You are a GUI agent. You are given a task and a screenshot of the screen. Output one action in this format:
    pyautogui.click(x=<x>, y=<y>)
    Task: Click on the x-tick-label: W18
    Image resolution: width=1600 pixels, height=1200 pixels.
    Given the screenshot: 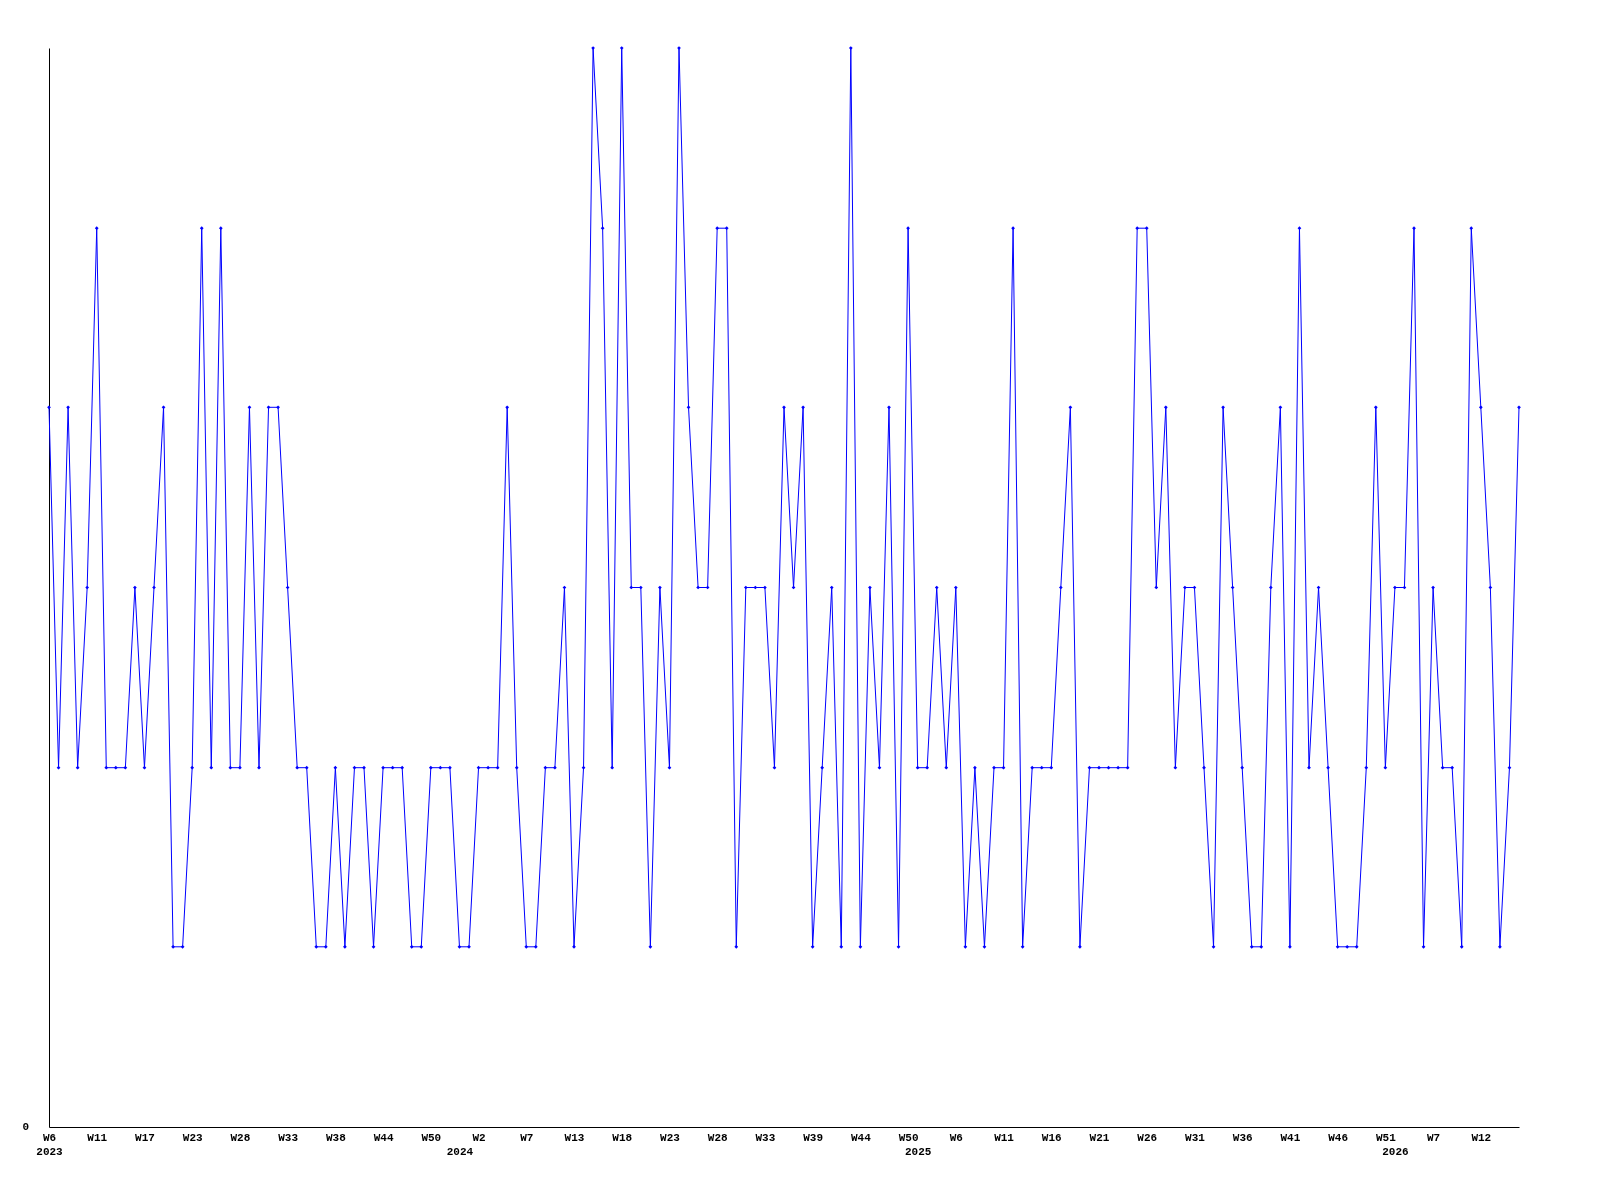 What is the action you would take?
    pyautogui.click(x=622, y=1137)
    